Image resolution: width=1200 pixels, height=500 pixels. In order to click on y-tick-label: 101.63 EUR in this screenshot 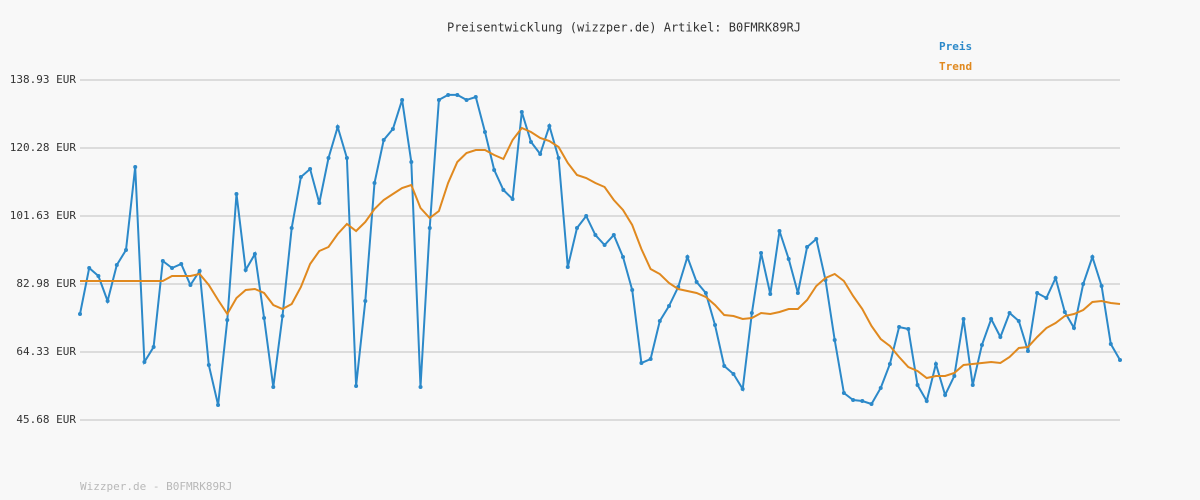, I will do `click(43, 215)`.